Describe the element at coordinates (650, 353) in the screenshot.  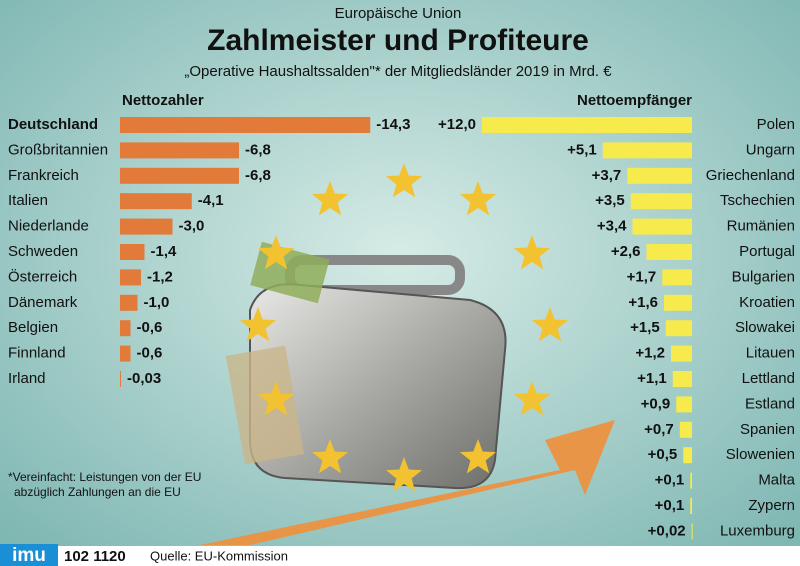
I see `value-label: +1,2` at that location.